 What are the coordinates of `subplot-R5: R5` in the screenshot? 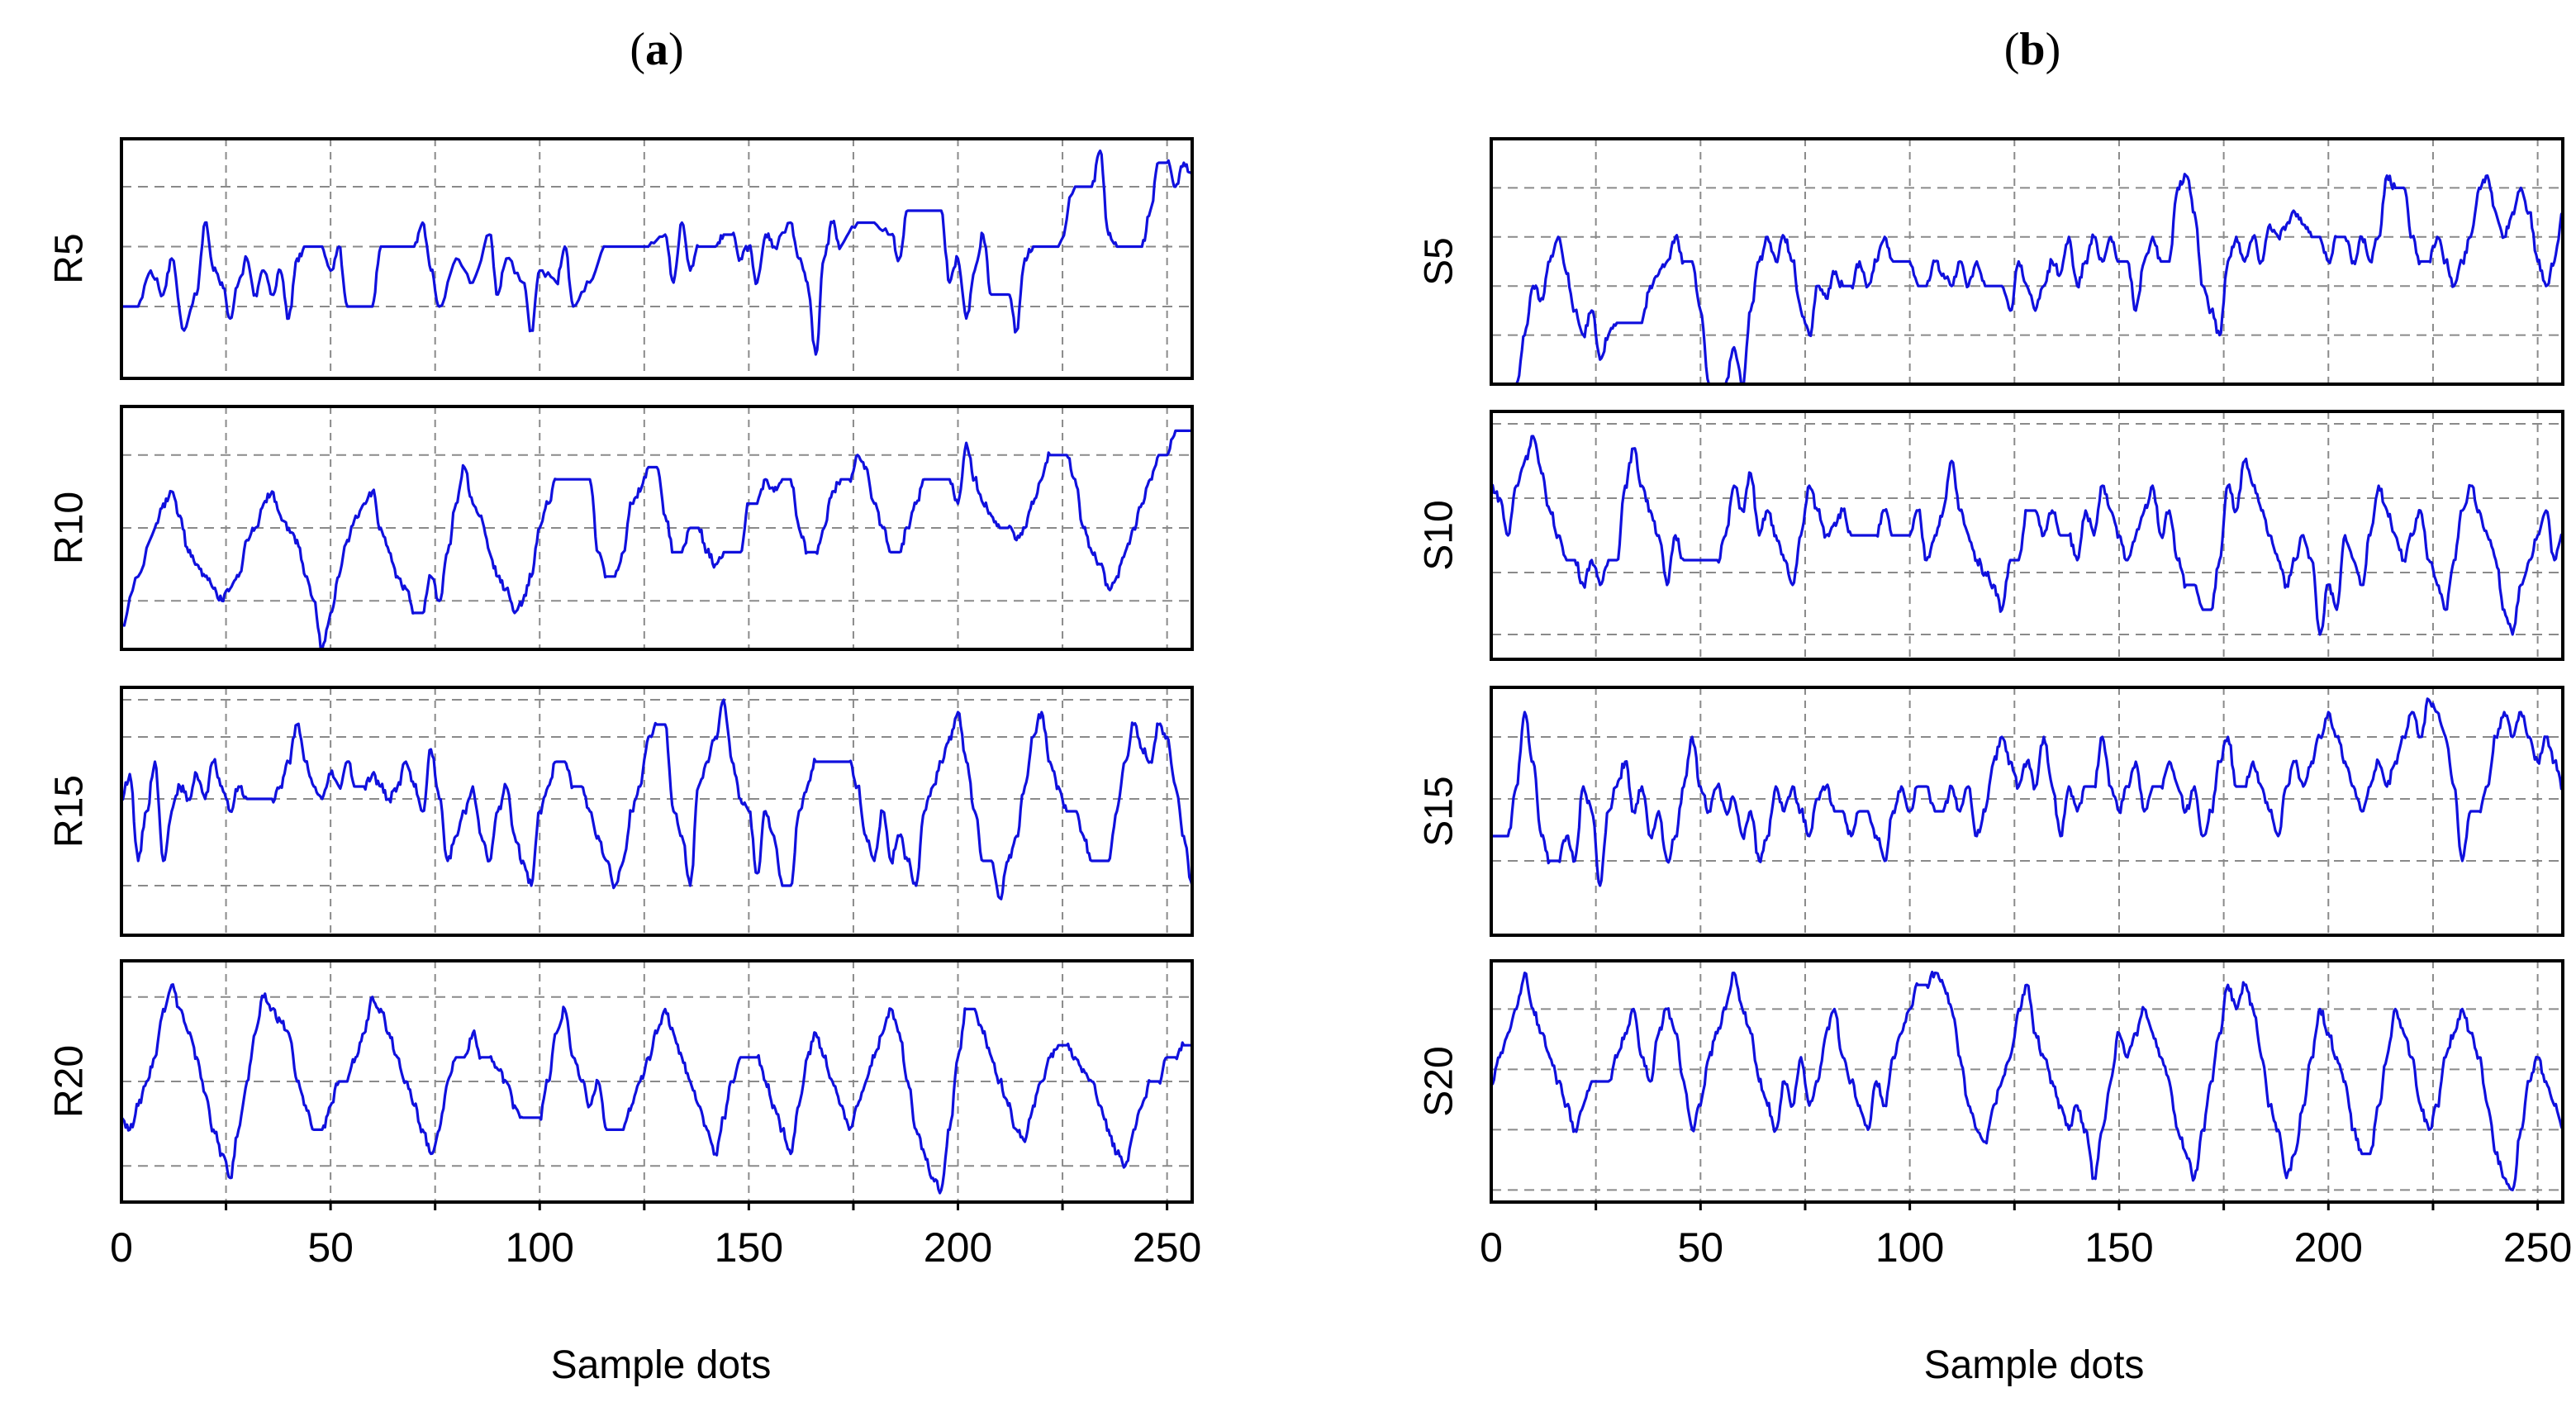 It's located at (621, 258).